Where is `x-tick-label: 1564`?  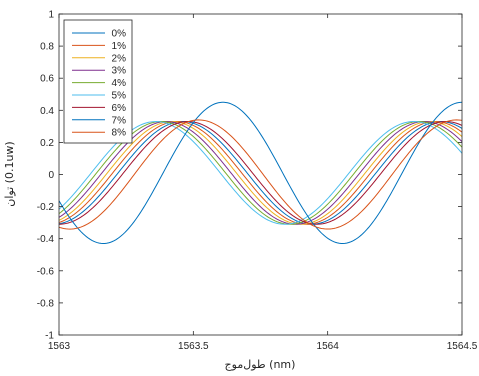 x-tick-label: 1564 is located at coordinates (328, 346).